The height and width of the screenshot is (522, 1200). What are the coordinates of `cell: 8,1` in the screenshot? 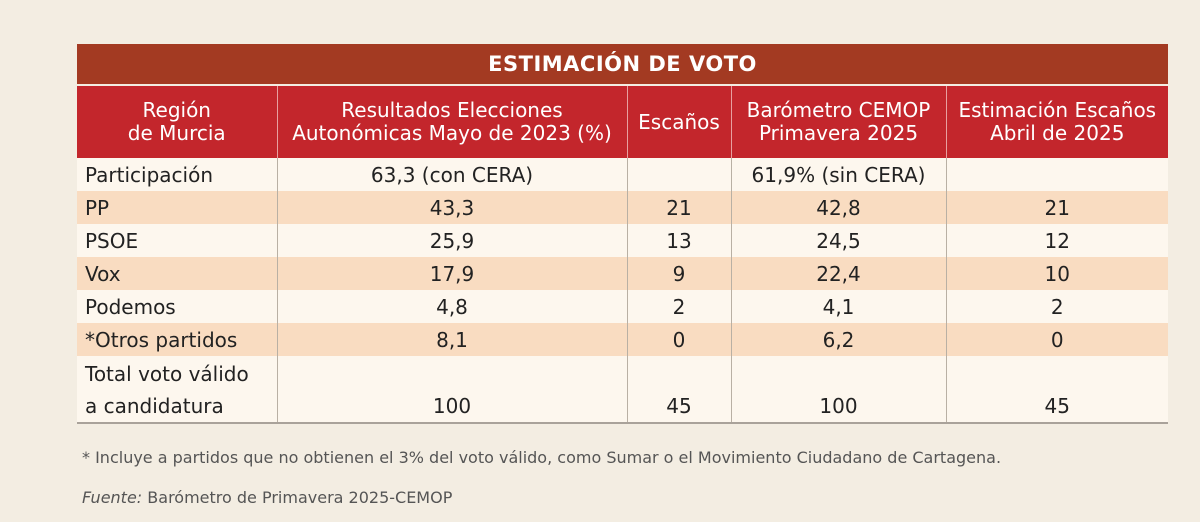 It's located at (452, 339).